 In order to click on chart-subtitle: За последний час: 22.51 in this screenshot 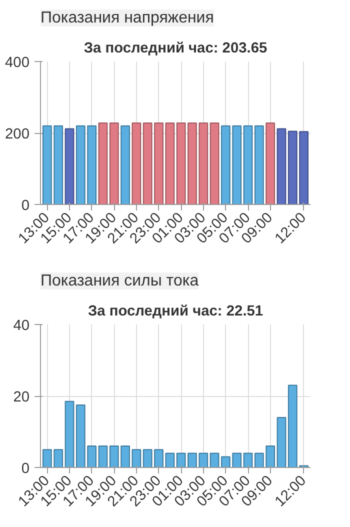, I will do `click(176, 312)`.